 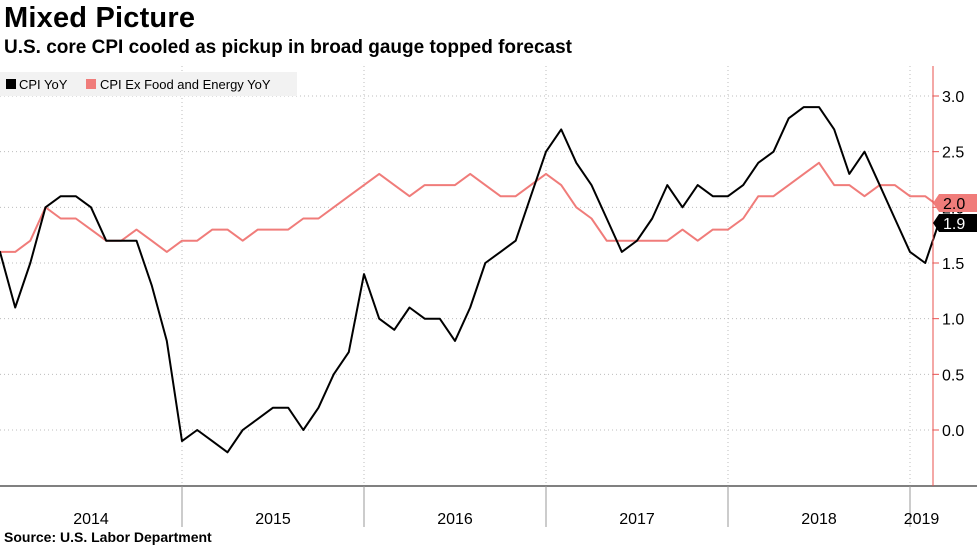 I want to click on legend-background, so click(x=148, y=84).